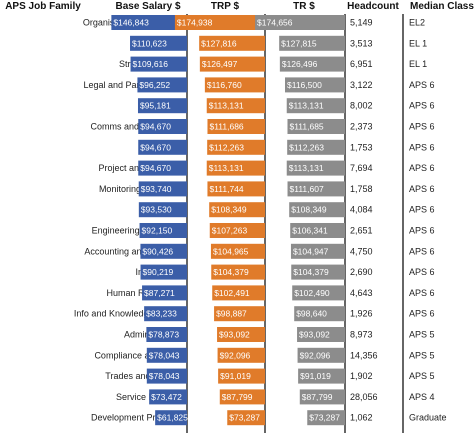  I want to click on trp-value-label: $108,349, so click(229, 210).